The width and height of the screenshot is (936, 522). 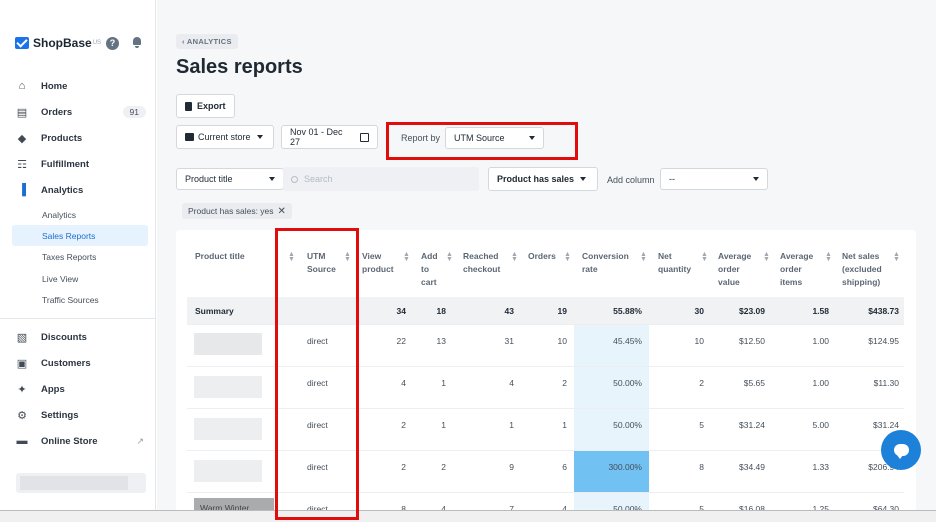 What do you see at coordinates (58, 43) in the screenshot?
I see `brand: ShopBase US` at bounding box center [58, 43].